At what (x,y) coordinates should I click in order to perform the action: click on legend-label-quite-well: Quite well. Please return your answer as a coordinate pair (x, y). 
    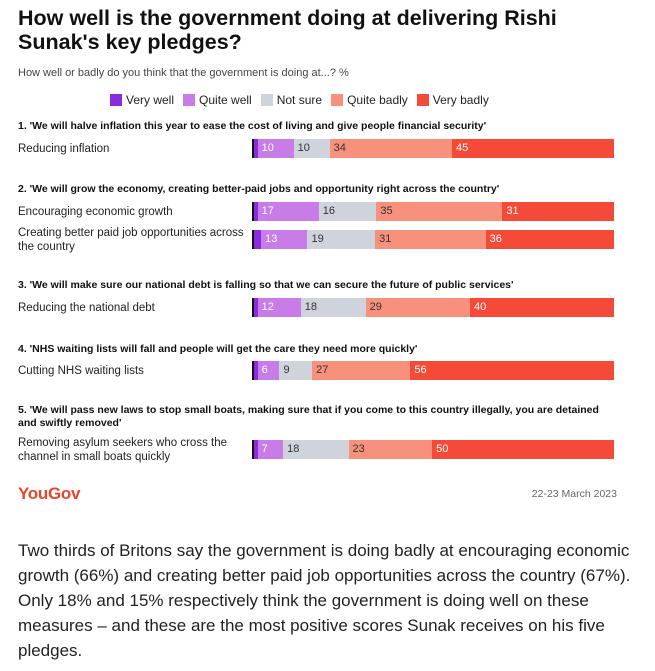
    Looking at the image, I should click on (225, 100).